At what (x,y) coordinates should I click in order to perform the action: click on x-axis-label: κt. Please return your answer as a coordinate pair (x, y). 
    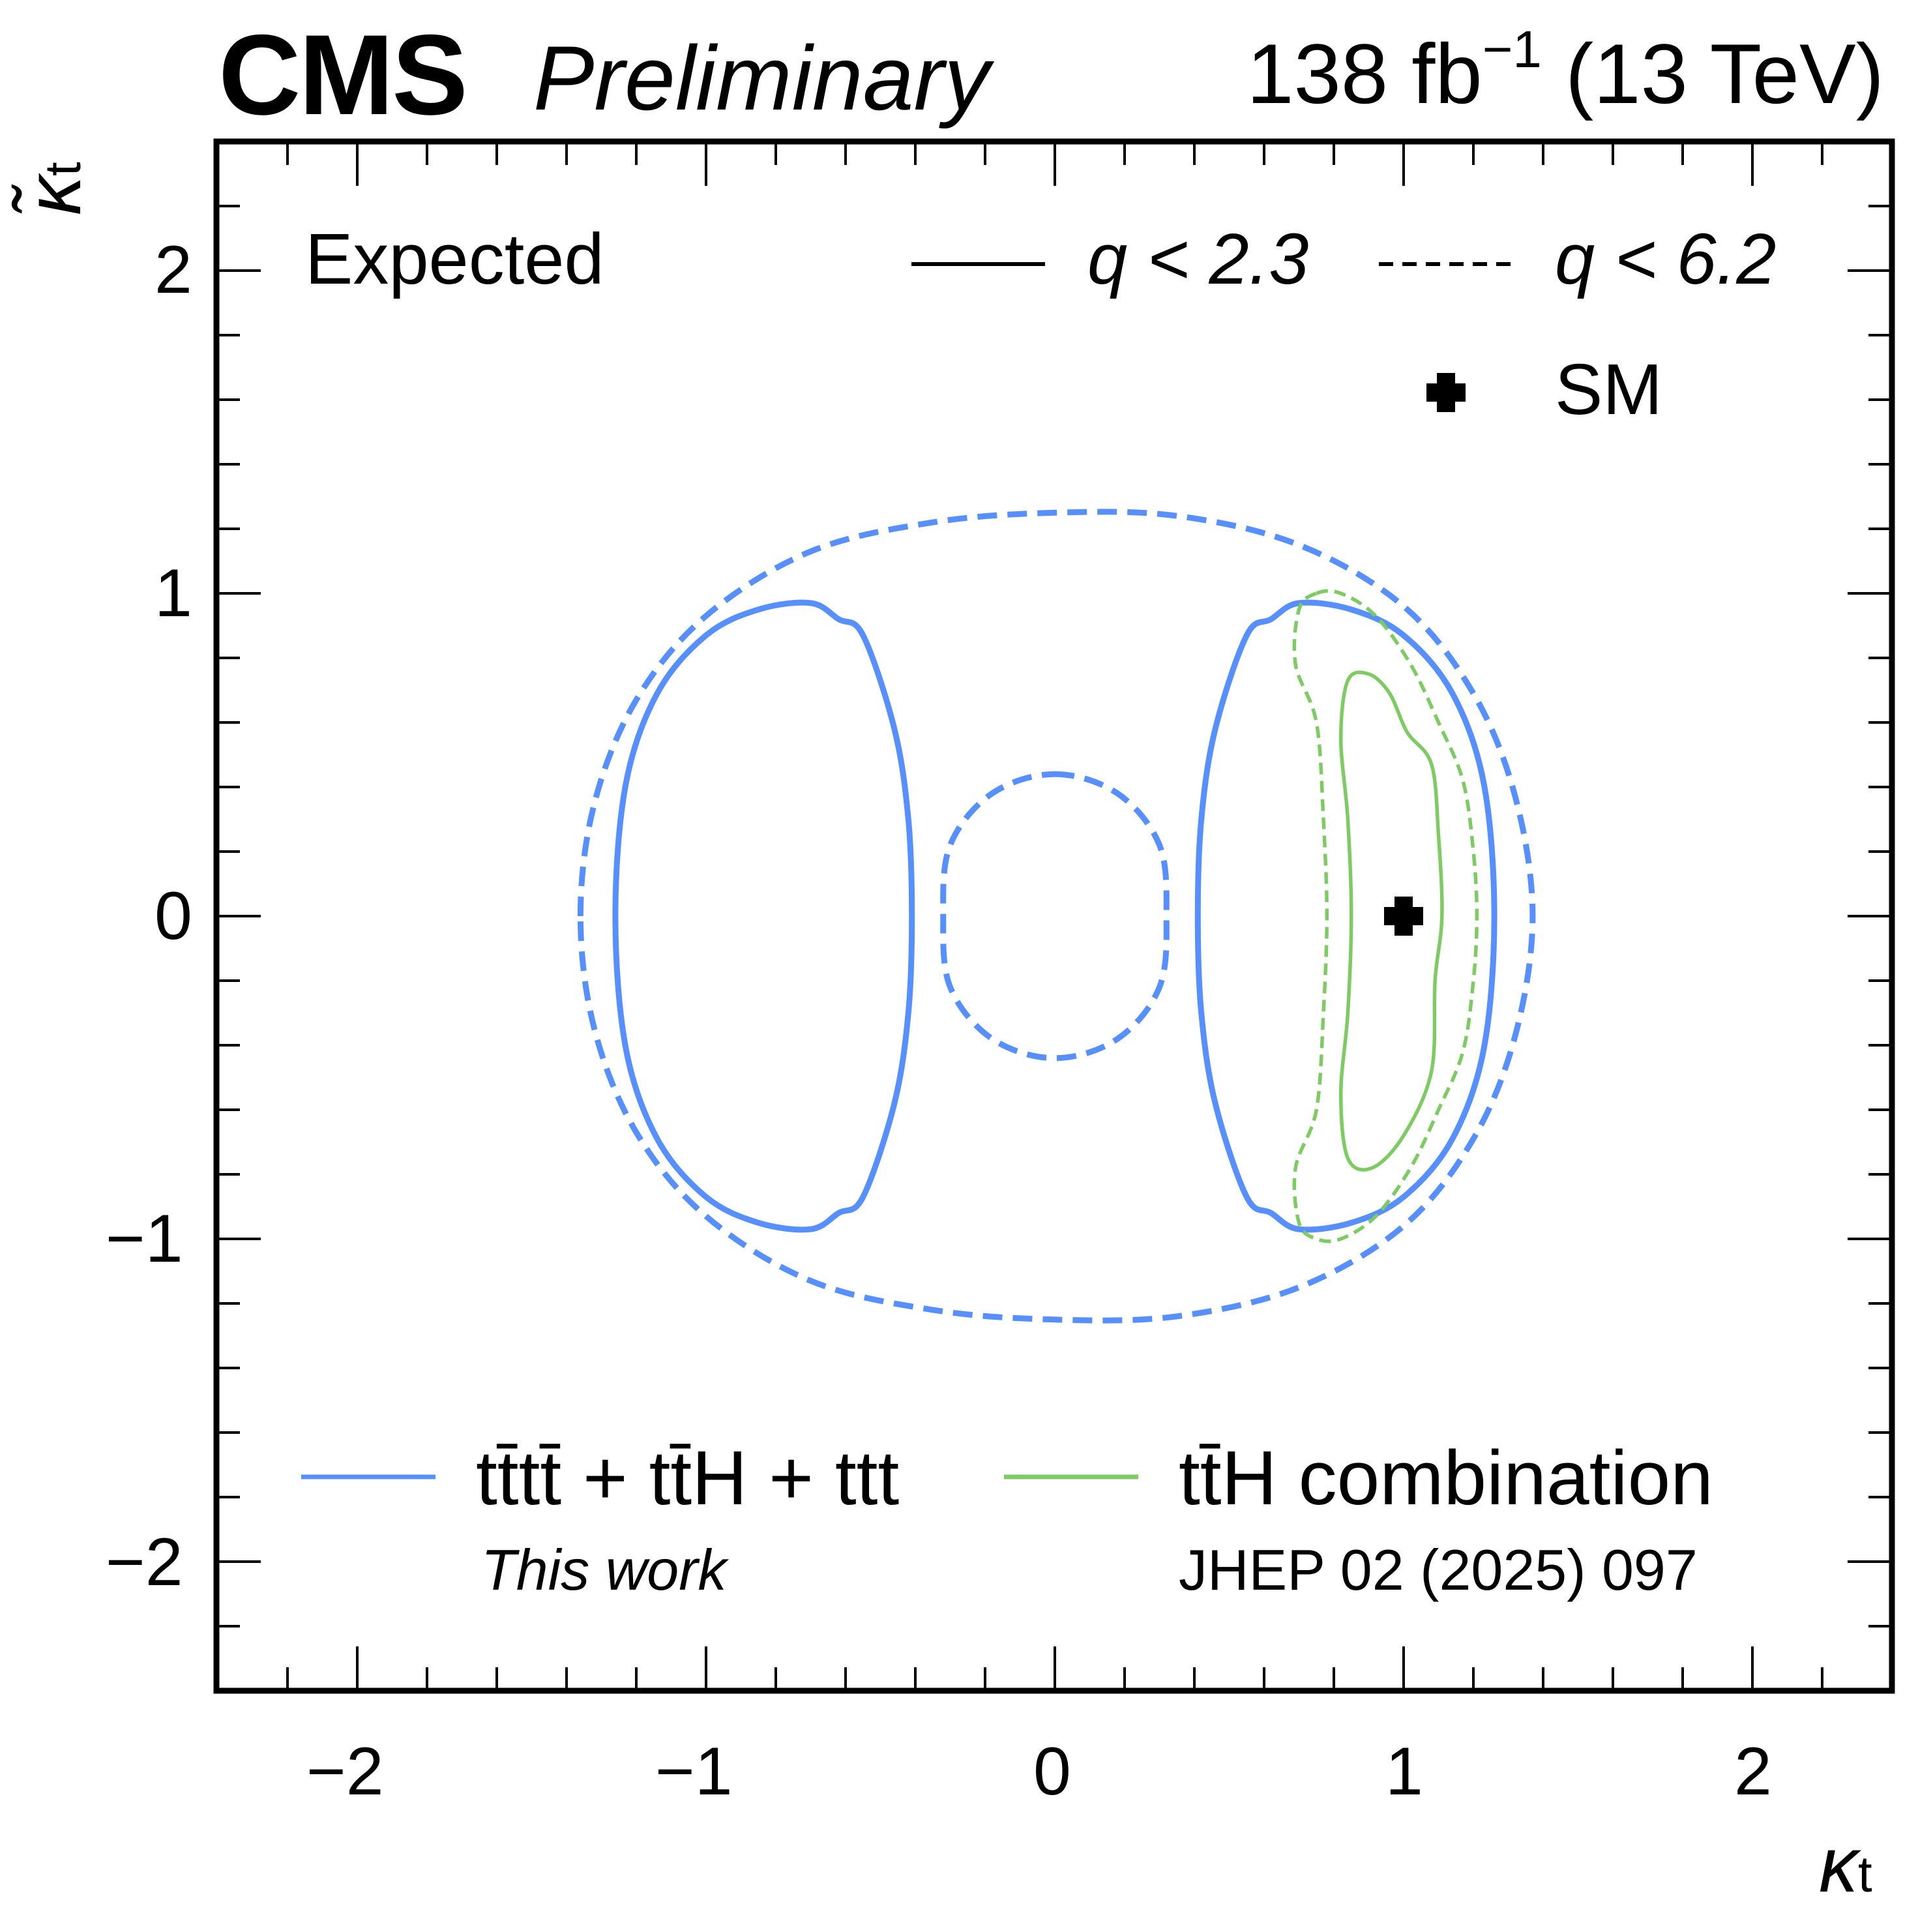
    Looking at the image, I should click on (1845, 1865).